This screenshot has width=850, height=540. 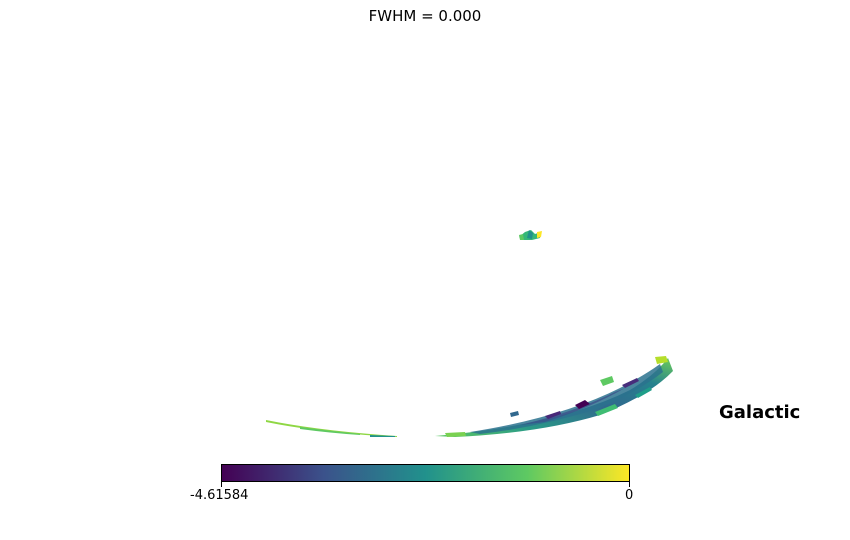 I want to click on southern-thin-strip, so click(x=331, y=428).